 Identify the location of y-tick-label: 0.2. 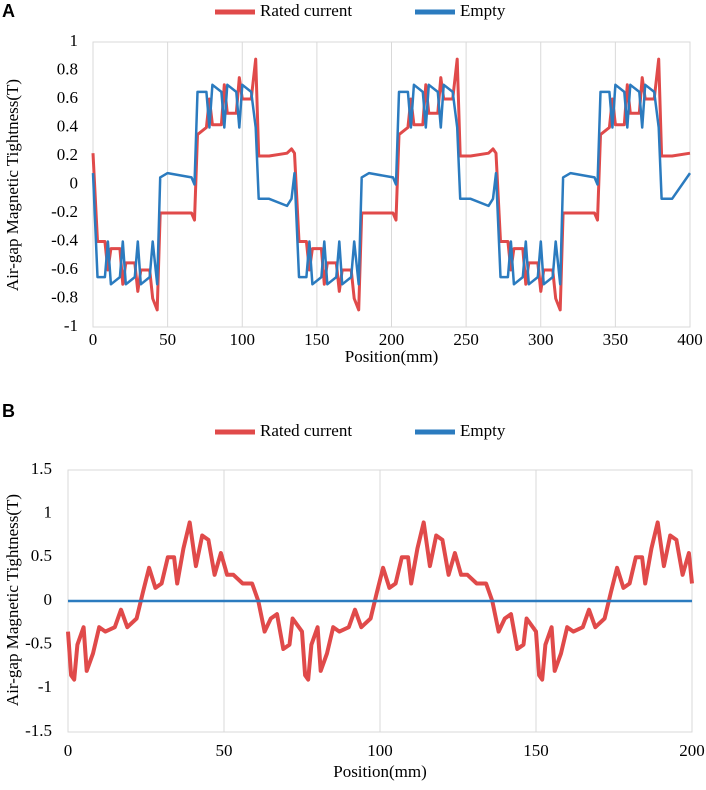
(67, 154).